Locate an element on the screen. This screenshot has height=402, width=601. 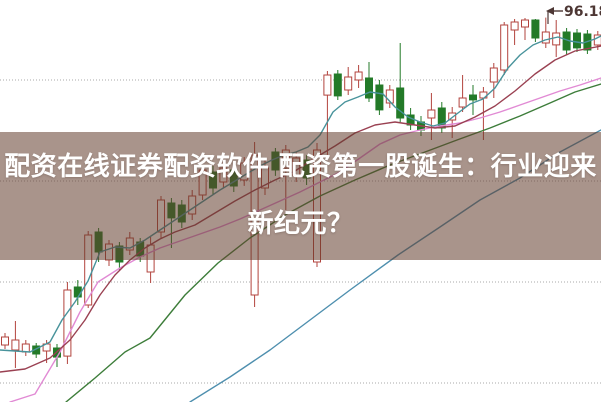
price-high-label: 96.18 is located at coordinates (582, 12).